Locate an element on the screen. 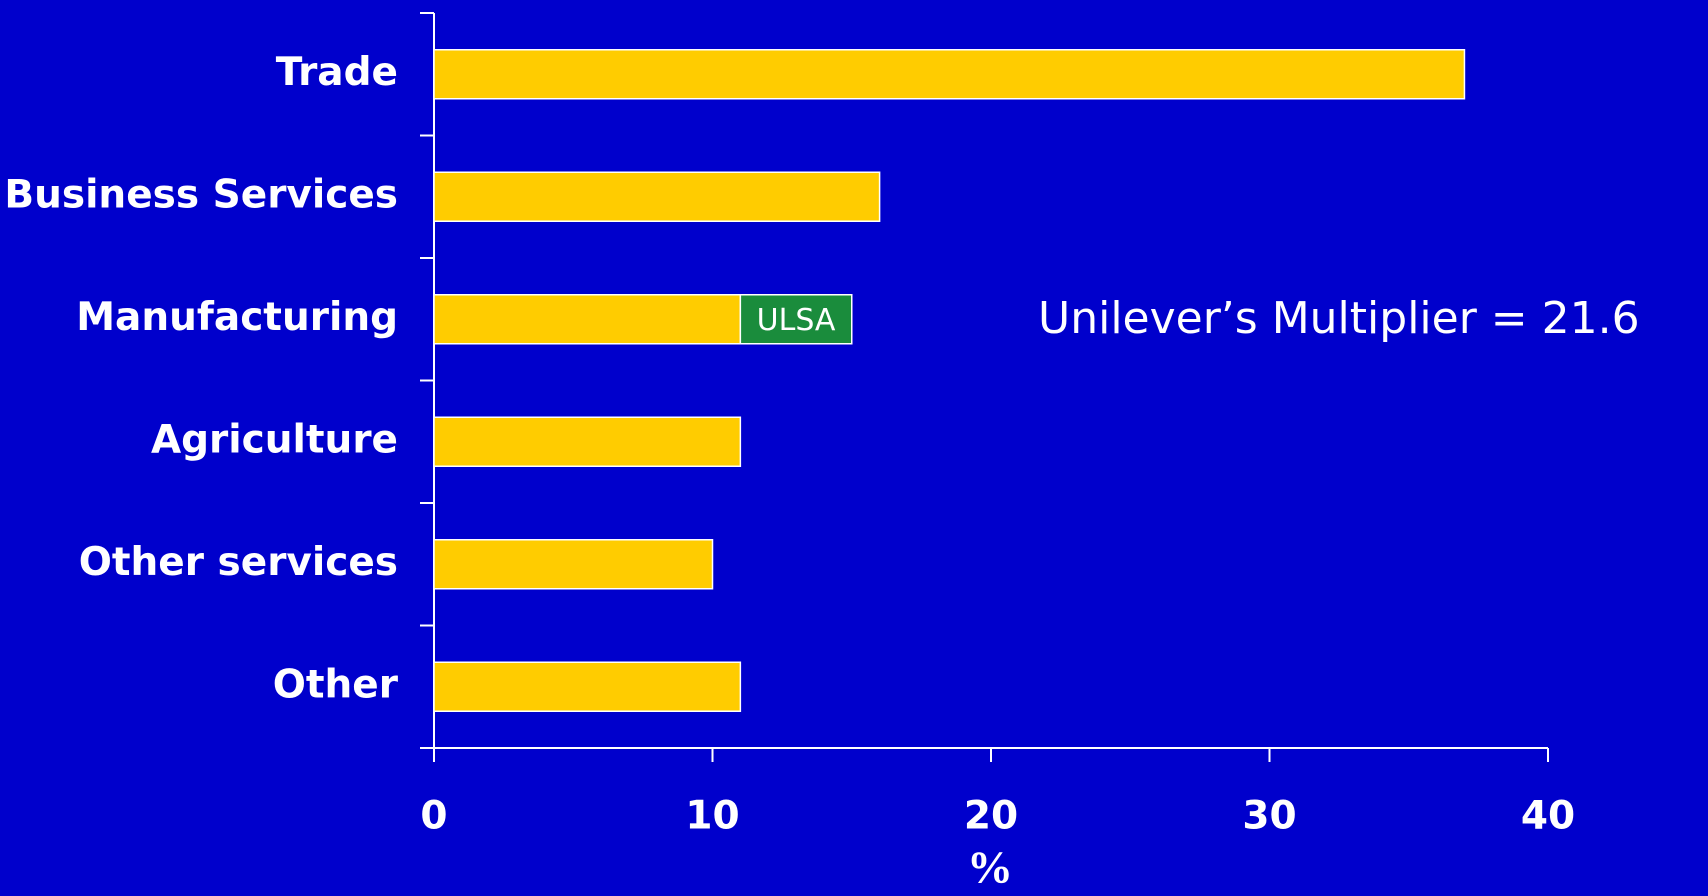 The image size is (1708, 896). x-axis-label: % is located at coordinates (990, 867).